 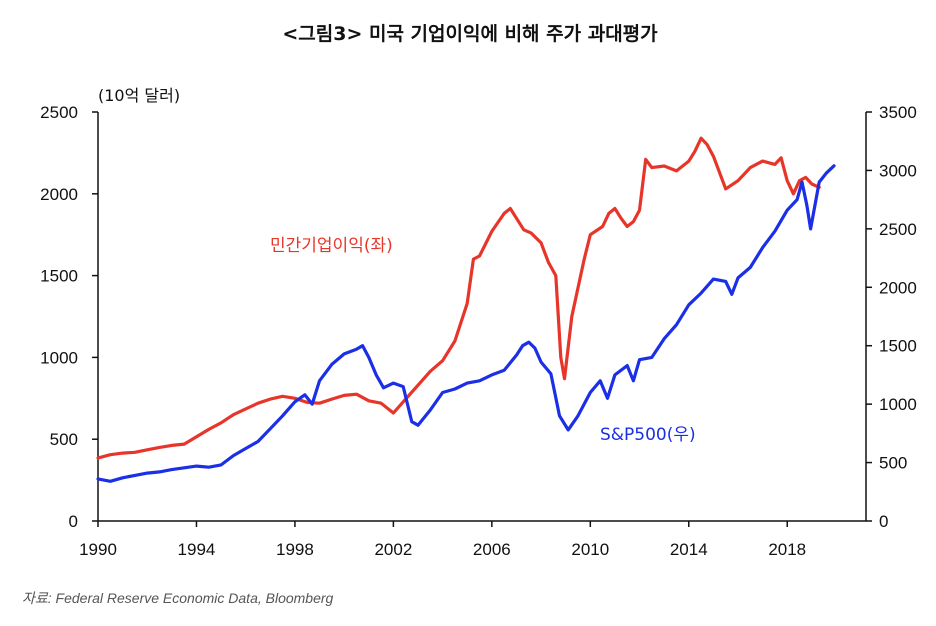 I want to click on right-tick-label: 2500, so click(x=898, y=229).